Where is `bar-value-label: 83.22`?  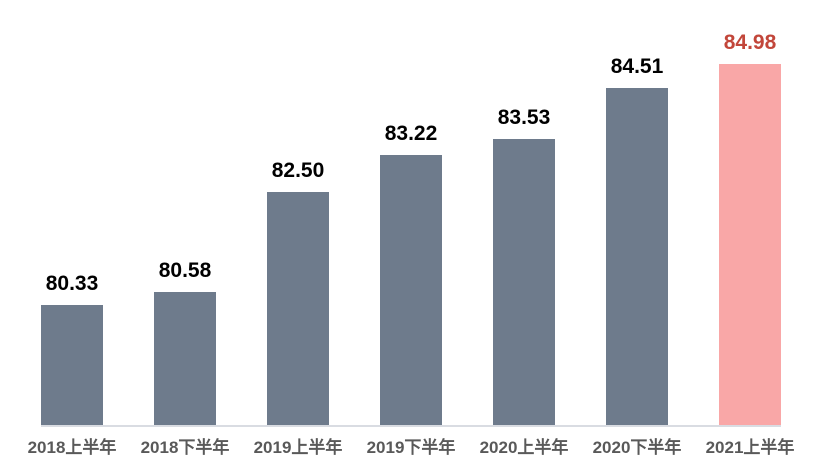
bar-value-label: 83.22 is located at coordinates (411, 133).